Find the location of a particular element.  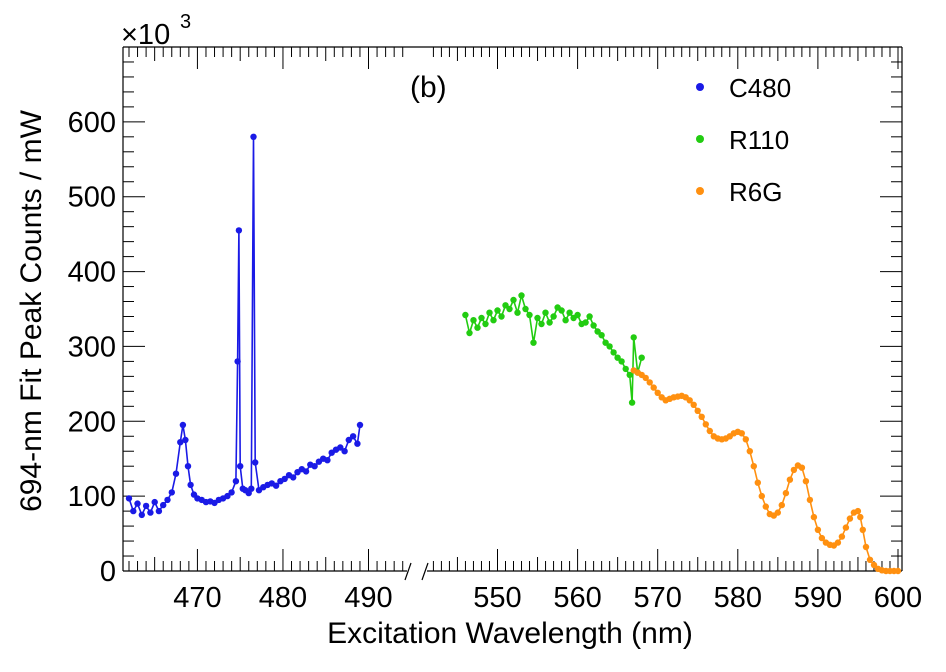

x-tick-label: 490 is located at coordinates (368, 598).